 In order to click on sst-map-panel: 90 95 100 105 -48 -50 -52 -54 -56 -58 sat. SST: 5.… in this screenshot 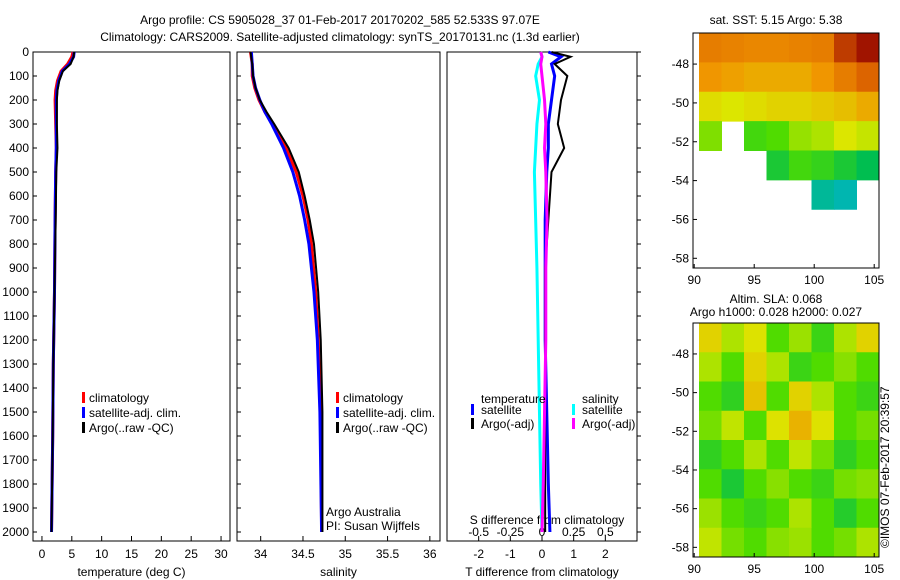, I will do `click(778, 150)`.